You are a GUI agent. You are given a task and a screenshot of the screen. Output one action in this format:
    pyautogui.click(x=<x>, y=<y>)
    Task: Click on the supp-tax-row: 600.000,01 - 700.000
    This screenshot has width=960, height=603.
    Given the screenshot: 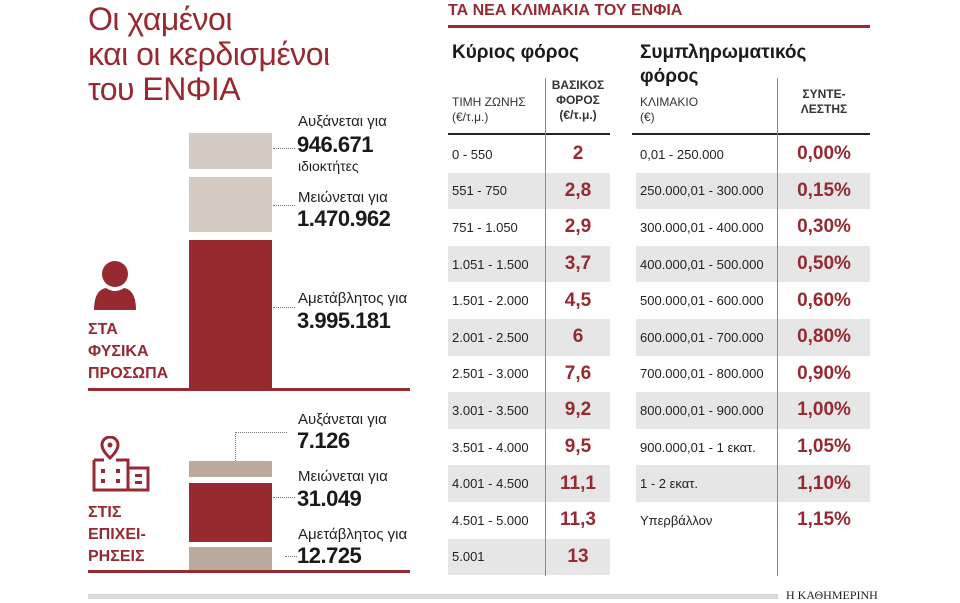 What is the action you would take?
    pyautogui.click(x=753, y=337)
    